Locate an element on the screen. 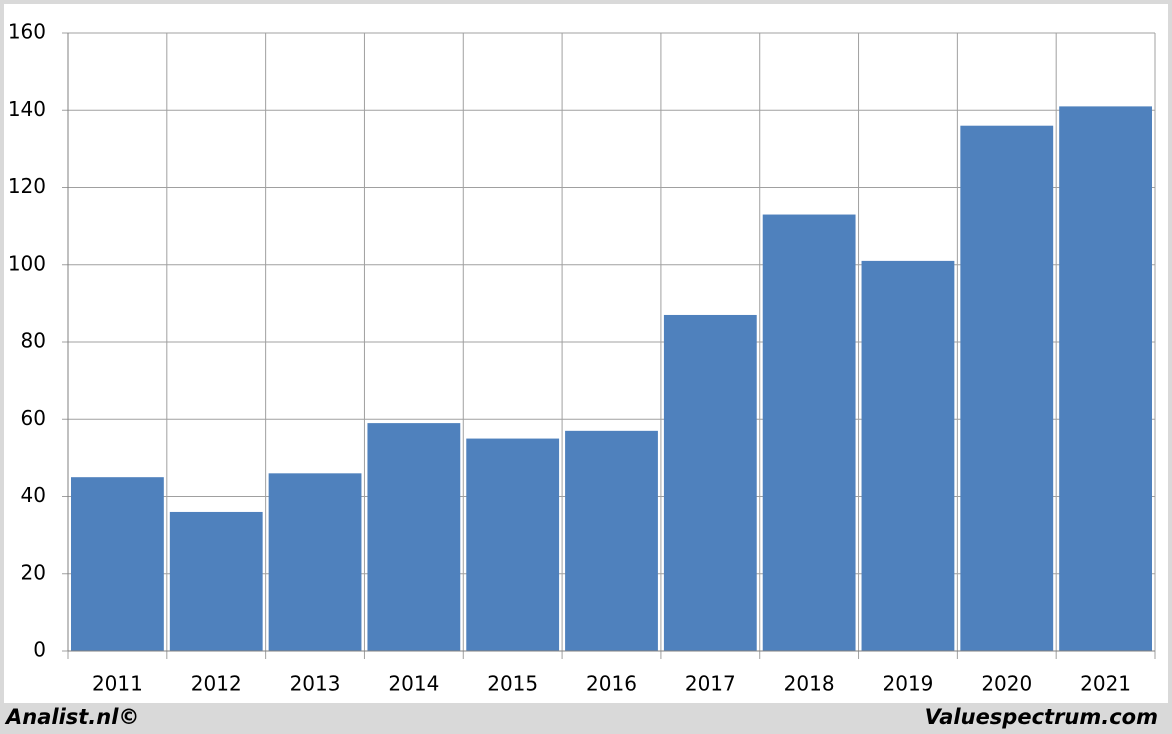 The width and height of the screenshot is (1172, 734). y-tick-label: 0 is located at coordinates (39, 650).